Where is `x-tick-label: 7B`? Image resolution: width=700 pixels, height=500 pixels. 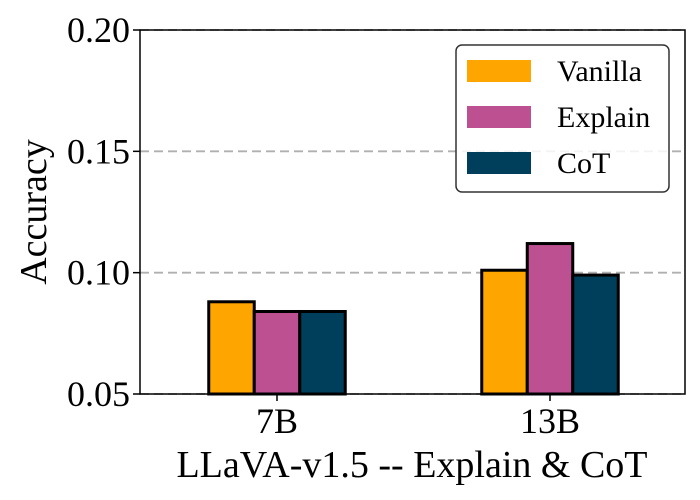
x-tick-label: 7B is located at coordinates (277, 421).